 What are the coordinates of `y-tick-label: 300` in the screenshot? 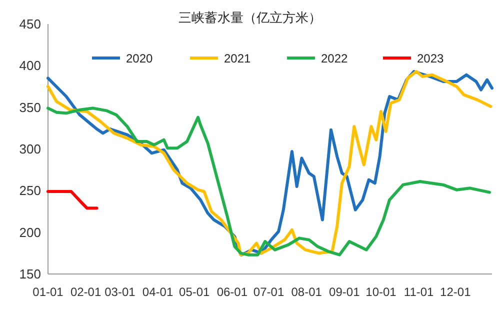 It's located at (30, 149).